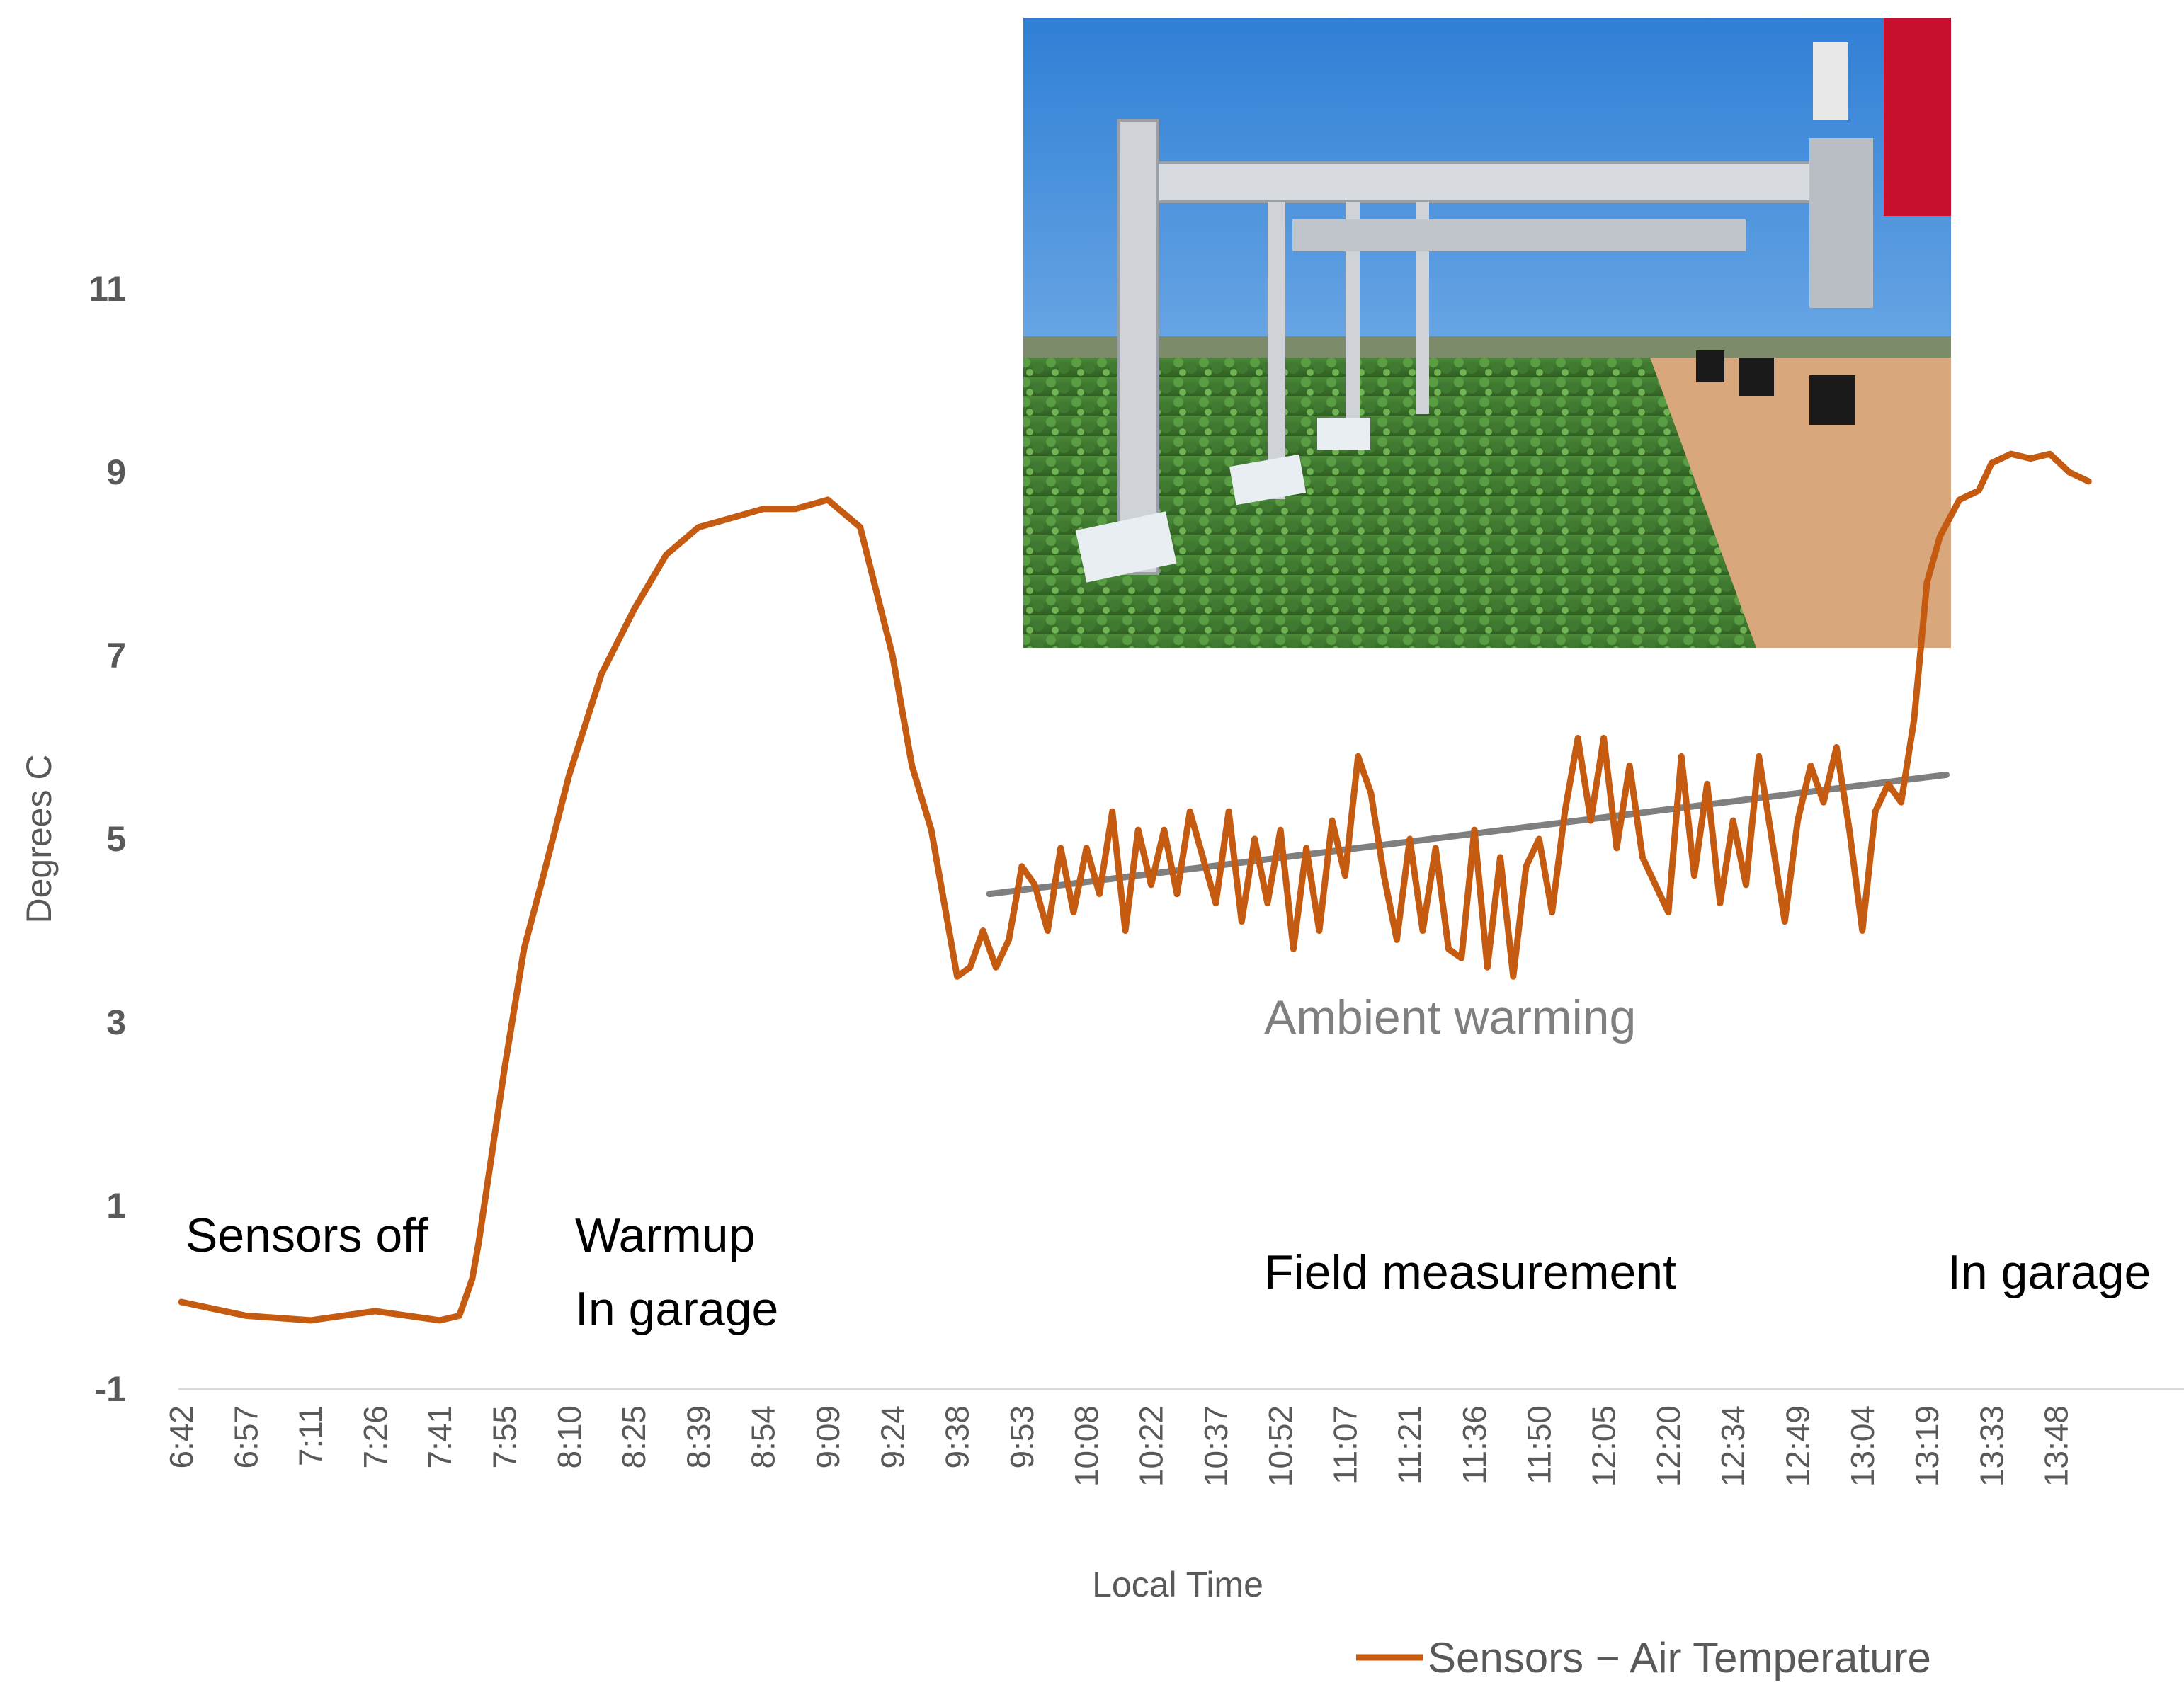  I want to click on y-tick-label: 11, so click(108, 289).